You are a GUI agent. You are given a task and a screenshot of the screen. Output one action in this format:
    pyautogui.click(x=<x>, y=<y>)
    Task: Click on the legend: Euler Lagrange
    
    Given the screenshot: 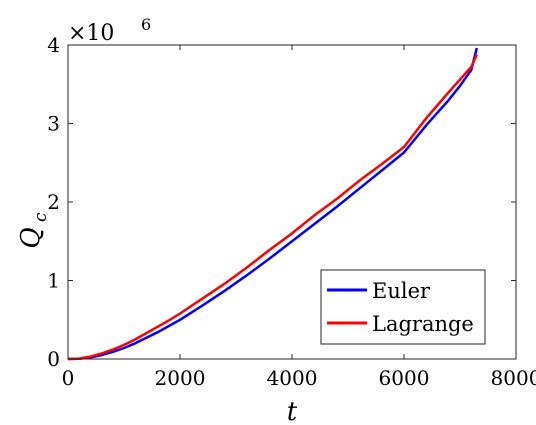 What is the action you would take?
    pyautogui.click(x=403, y=307)
    